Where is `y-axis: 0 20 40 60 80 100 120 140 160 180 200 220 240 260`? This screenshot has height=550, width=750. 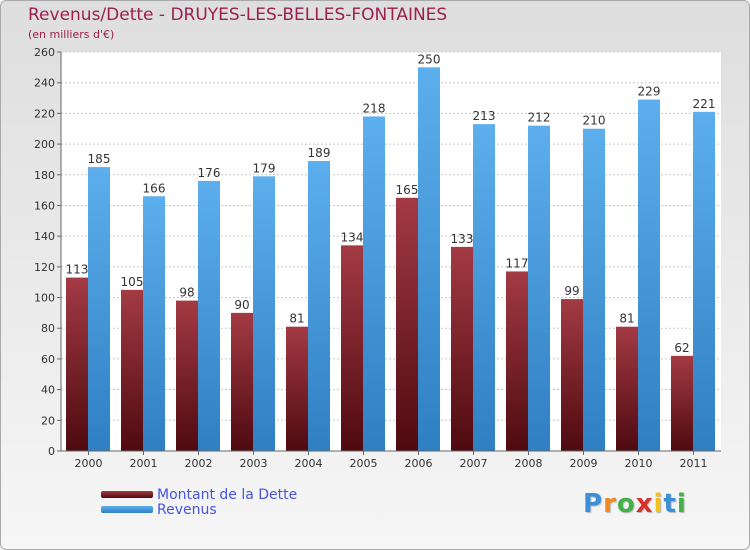
y-axis: 0 20 40 60 80 100 120 140 160 180 200 220 240 260 is located at coordinates (48, 252).